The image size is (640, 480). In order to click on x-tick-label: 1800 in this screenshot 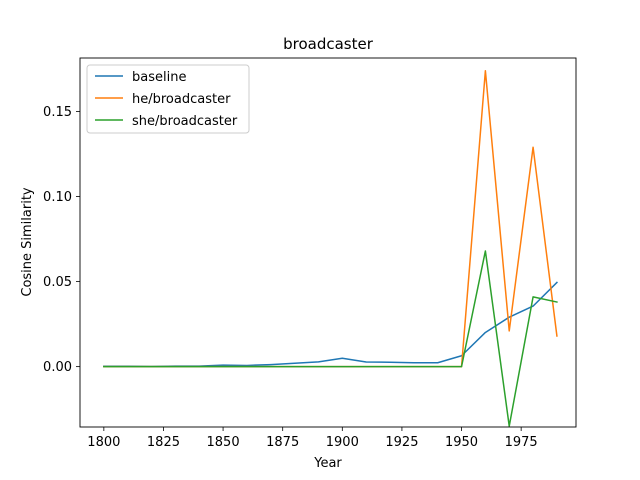, I will do `click(103, 442)`.